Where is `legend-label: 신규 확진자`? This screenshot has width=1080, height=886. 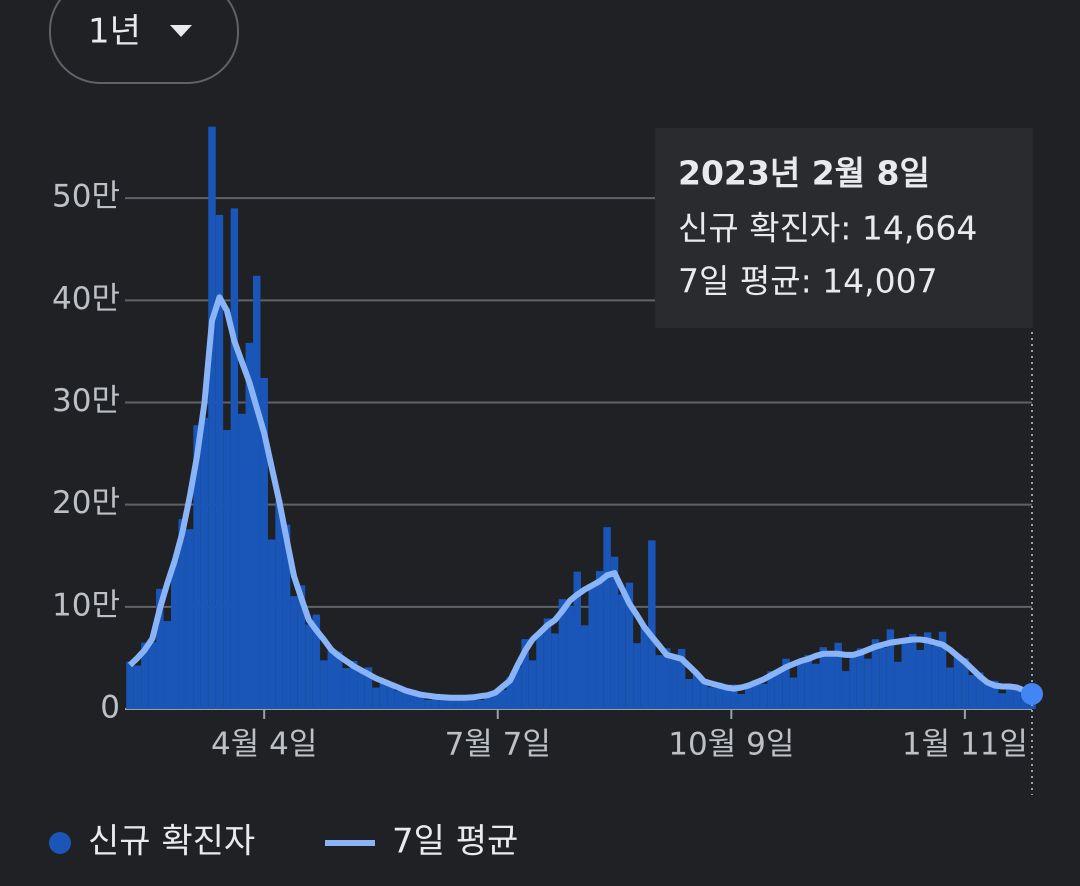
legend-label: 신규 확진자 is located at coordinates (171, 842).